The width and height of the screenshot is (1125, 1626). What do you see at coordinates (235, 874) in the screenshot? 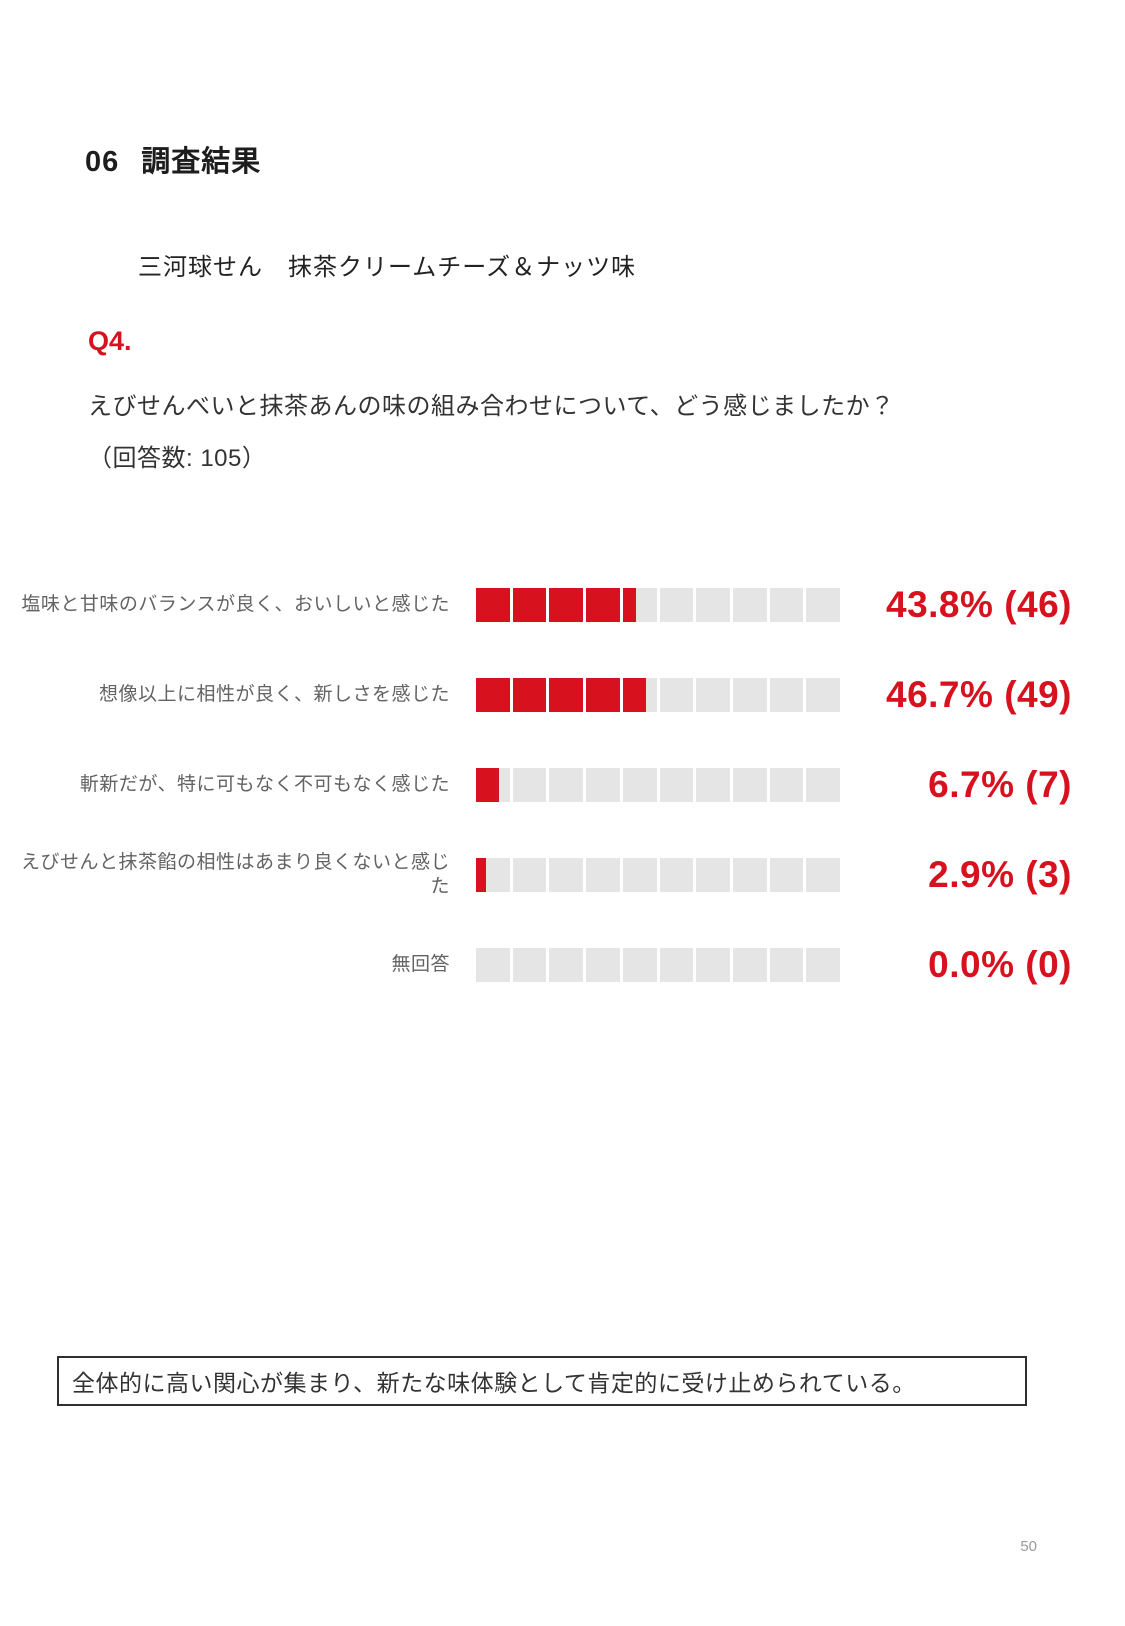
I see `category-label: えびせんと抹茶餡の相性はあまり良くないと感じた` at bounding box center [235, 874].